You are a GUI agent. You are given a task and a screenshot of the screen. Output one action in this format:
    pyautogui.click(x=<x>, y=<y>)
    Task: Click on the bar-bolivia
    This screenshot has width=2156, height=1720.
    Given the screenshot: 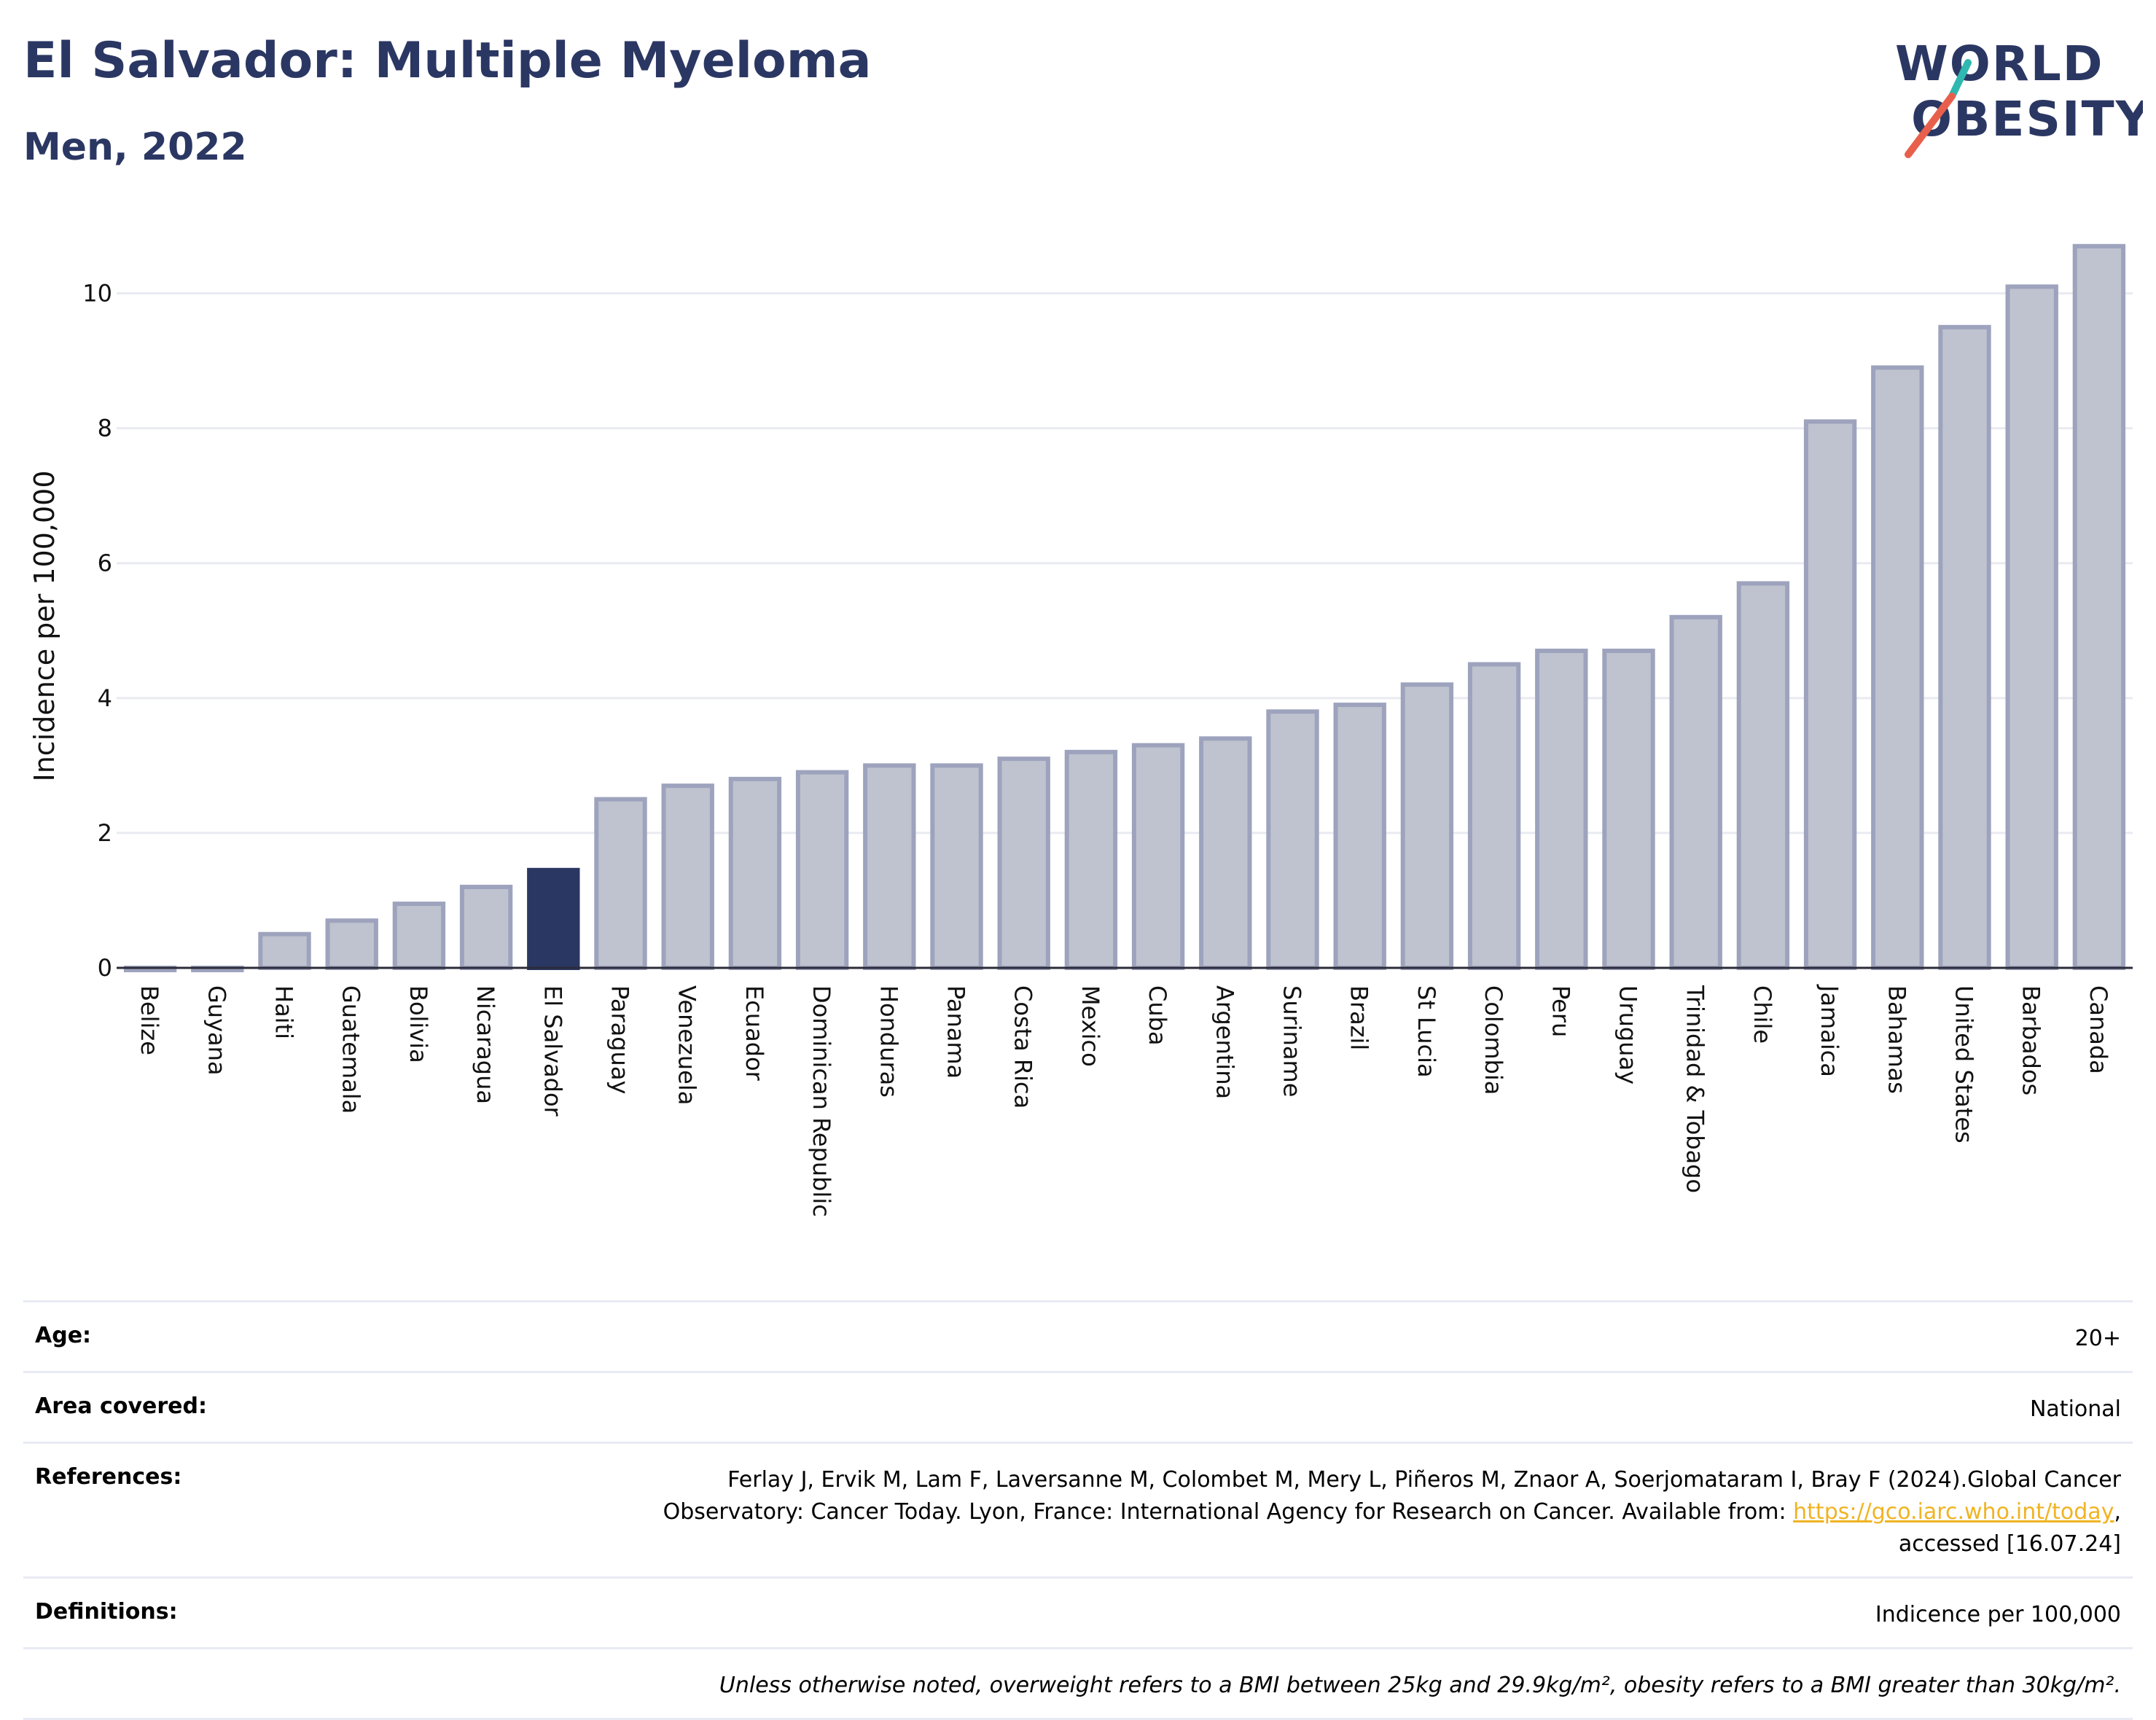 What is the action you would take?
    pyautogui.click(x=419, y=936)
    